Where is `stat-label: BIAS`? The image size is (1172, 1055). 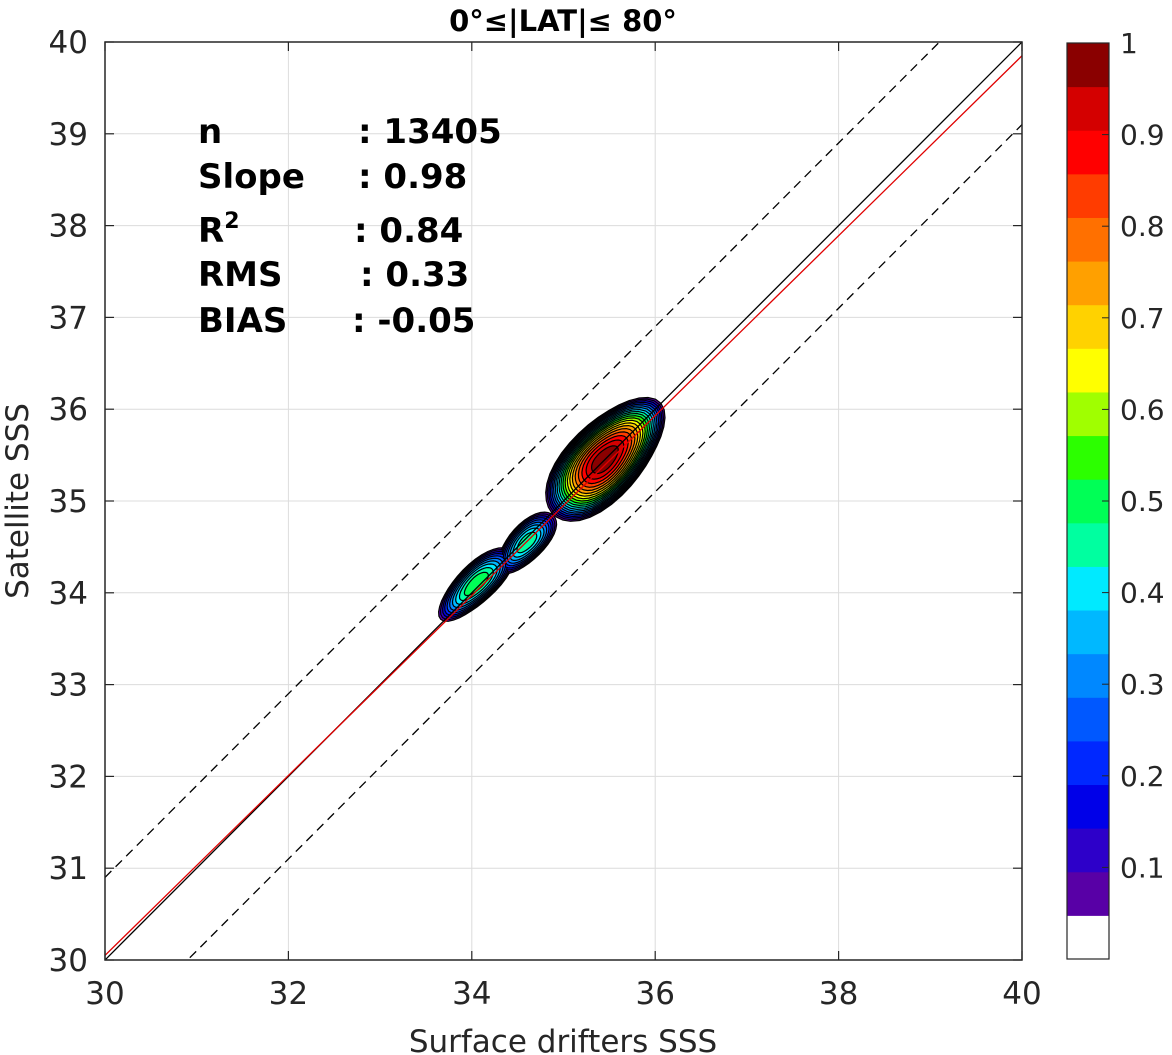 stat-label: BIAS is located at coordinates (242, 321).